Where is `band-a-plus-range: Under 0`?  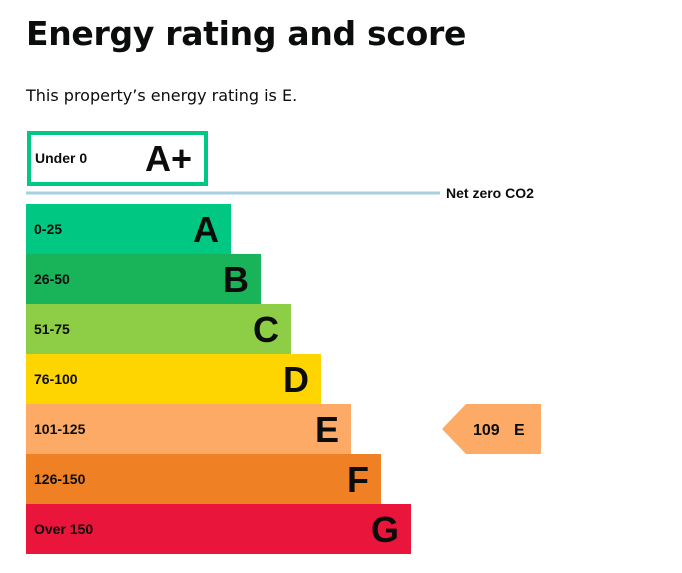
band-a-plus-range: Under 0 is located at coordinates (61, 158).